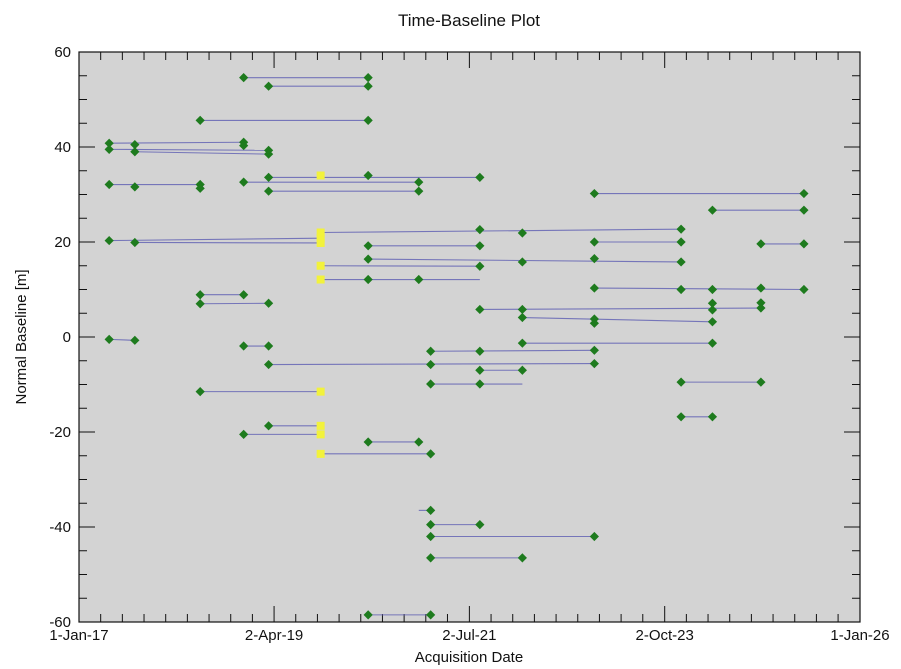 The height and width of the screenshot is (669, 901). I want to click on x-tick-label: 1-Jan-17, so click(78, 635).